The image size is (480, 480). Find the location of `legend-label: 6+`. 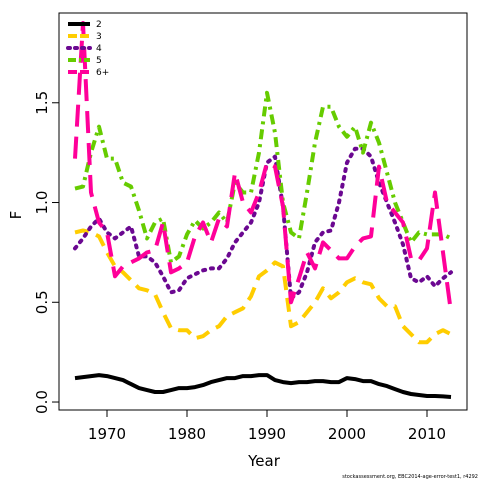

legend-label: 6+ is located at coordinates (102, 73).